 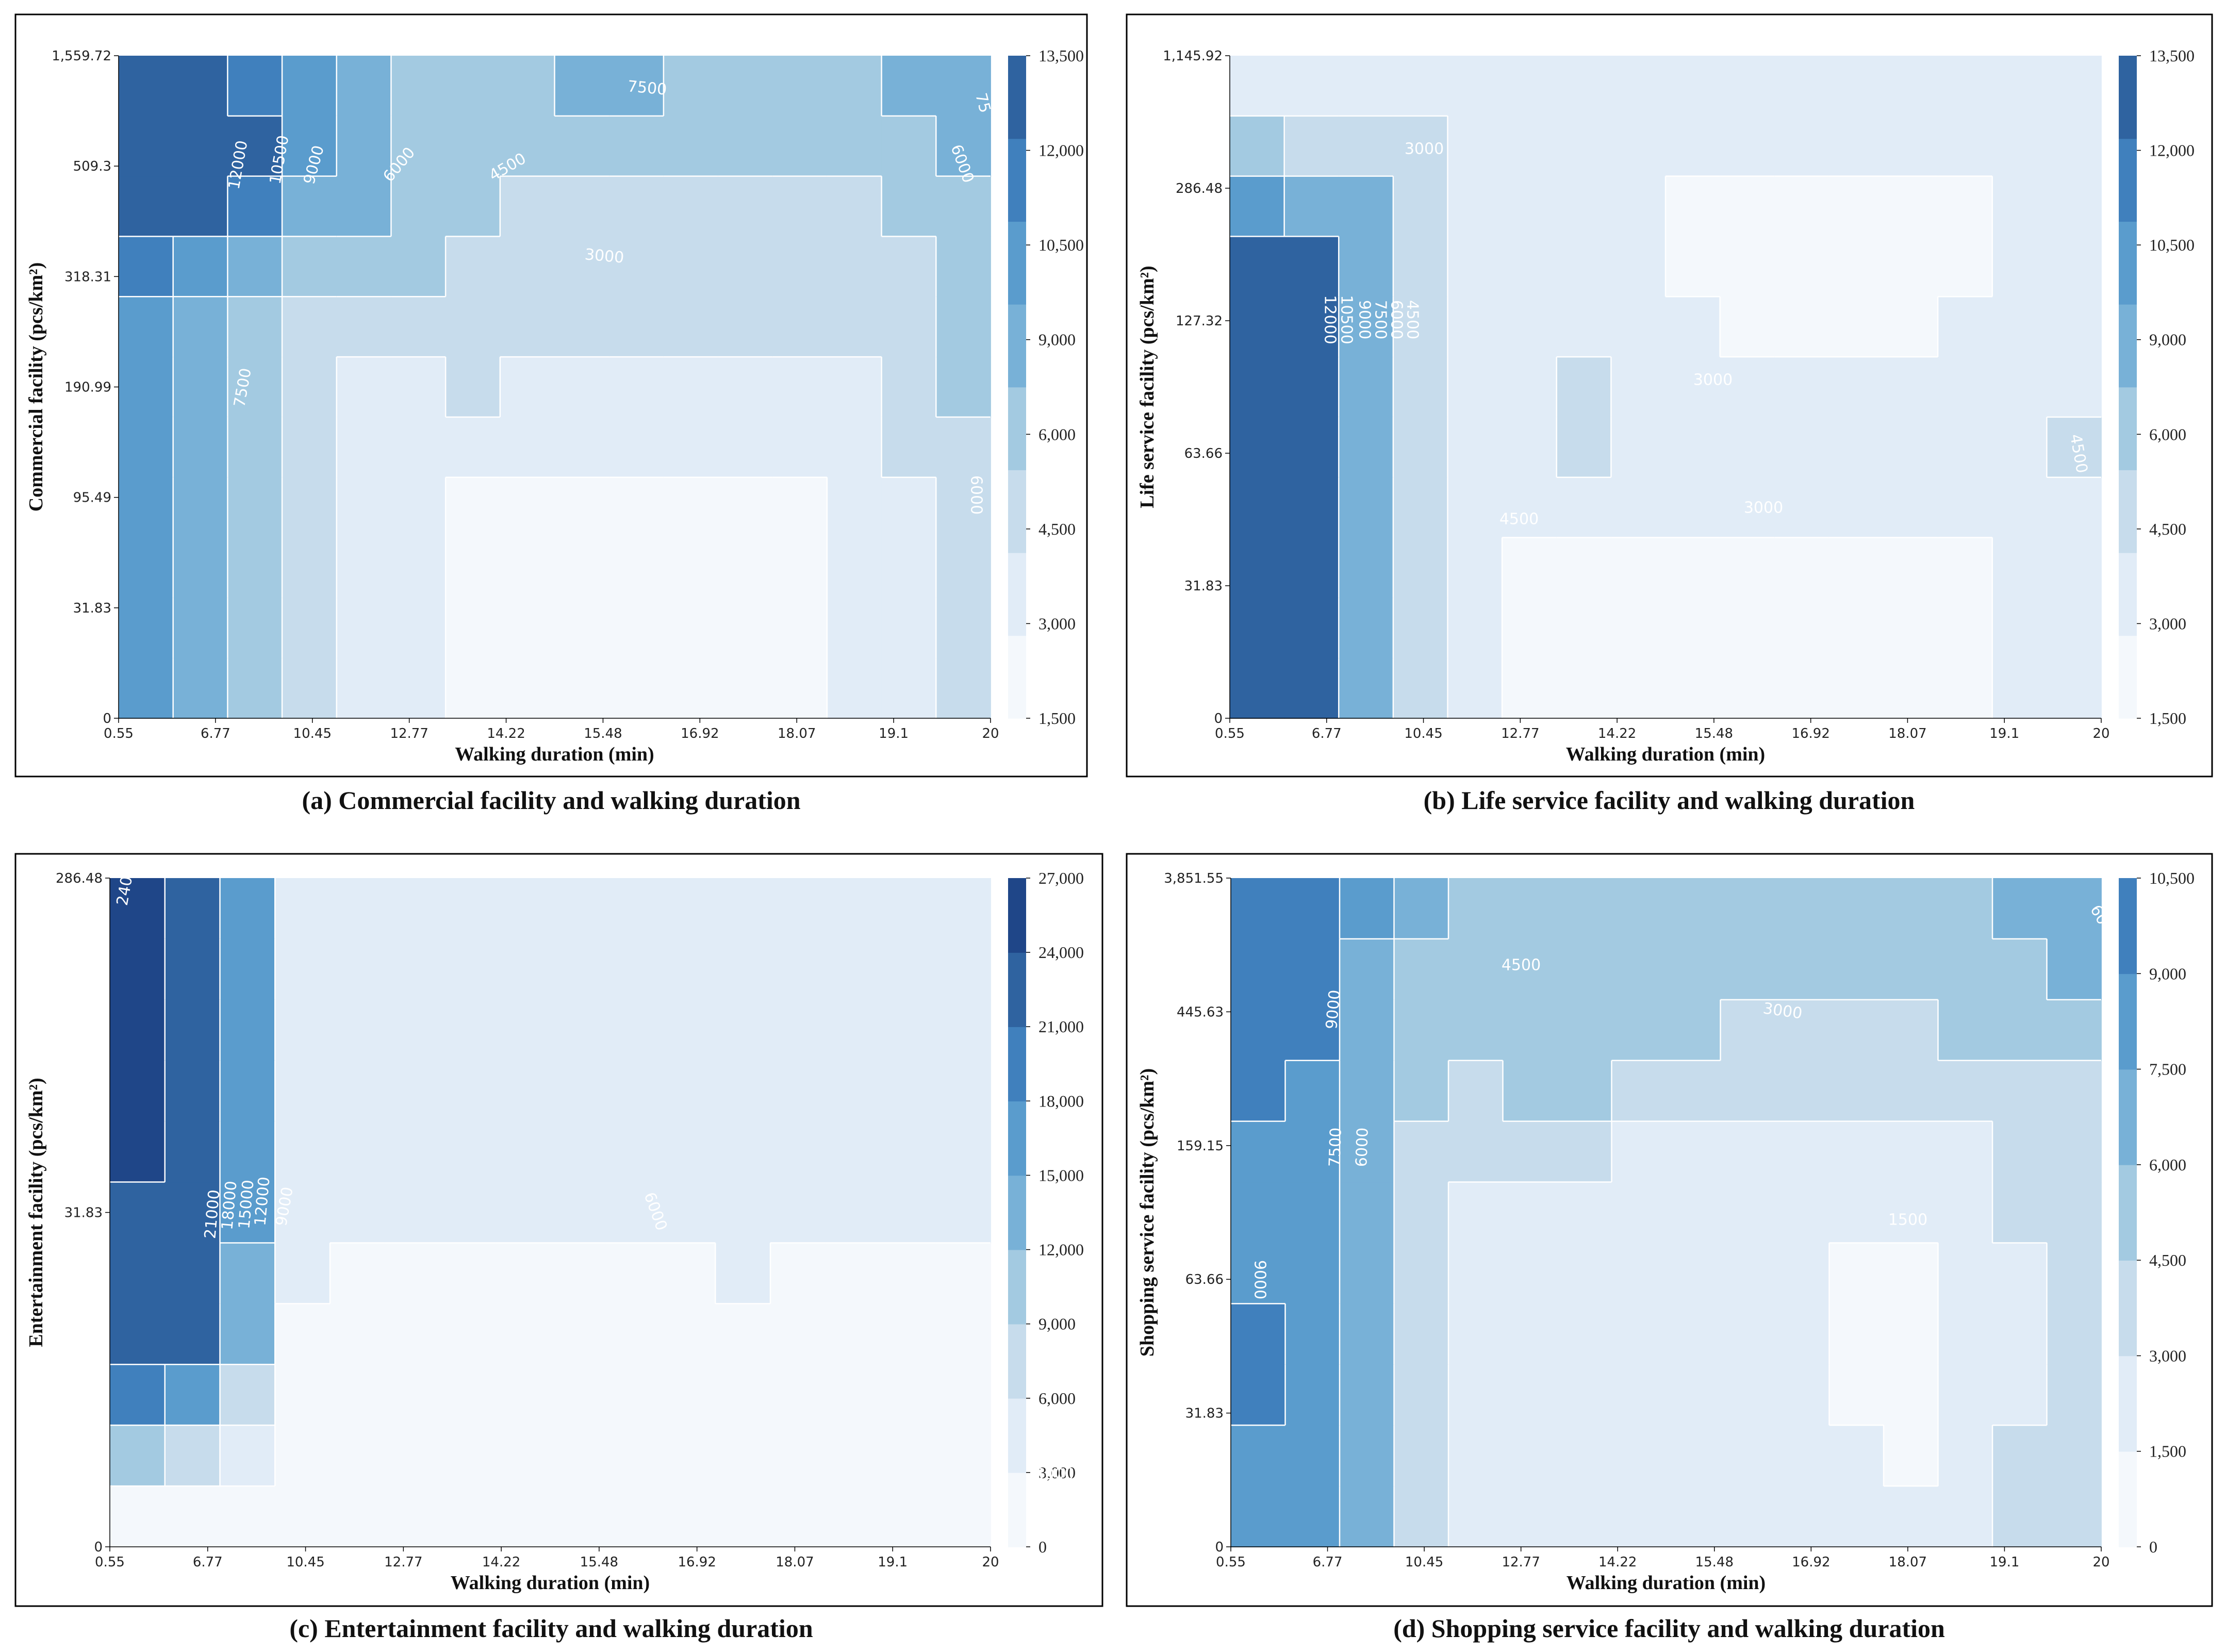 I want to click on y-tick-label: 0, so click(x=1218, y=719).